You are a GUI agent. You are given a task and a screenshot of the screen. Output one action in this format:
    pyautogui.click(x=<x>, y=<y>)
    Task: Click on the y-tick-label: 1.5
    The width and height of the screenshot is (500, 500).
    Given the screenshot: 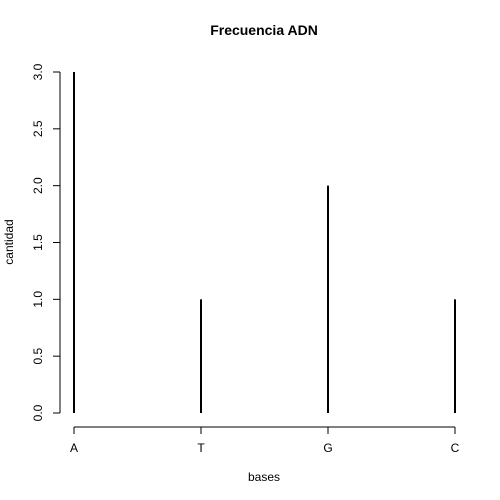 What is the action you would take?
    pyautogui.click(x=38, y=242)
    